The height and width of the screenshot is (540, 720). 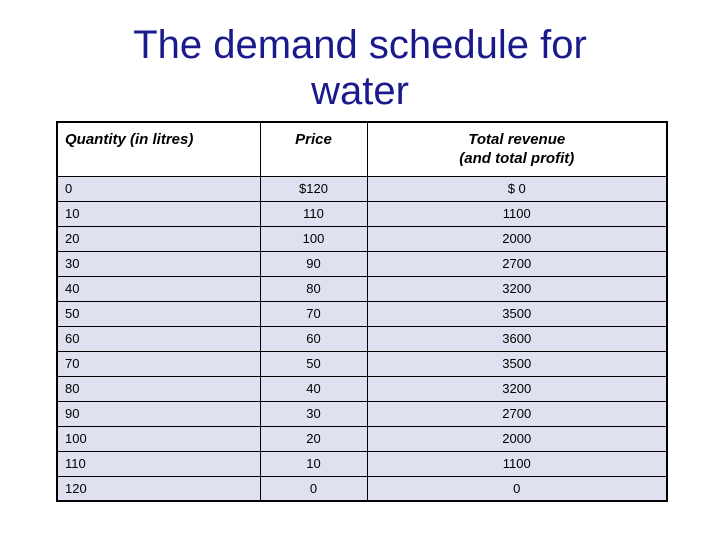 I want to click on table-row: 90 30 2700, so click(x=362, y=413).